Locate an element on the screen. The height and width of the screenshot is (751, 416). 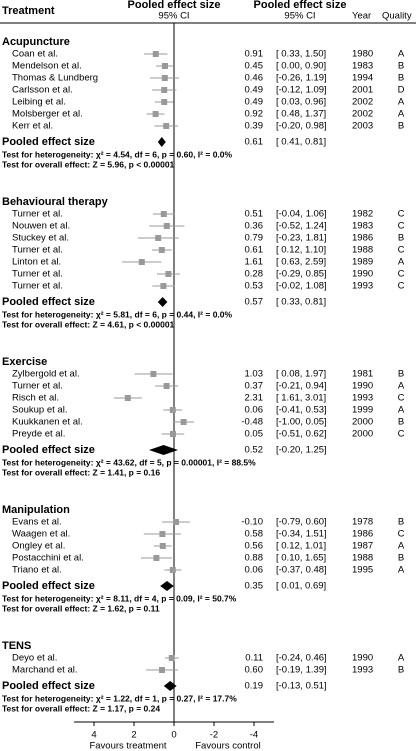
effect-value: 0.51 is located at coordinates (254, 214).